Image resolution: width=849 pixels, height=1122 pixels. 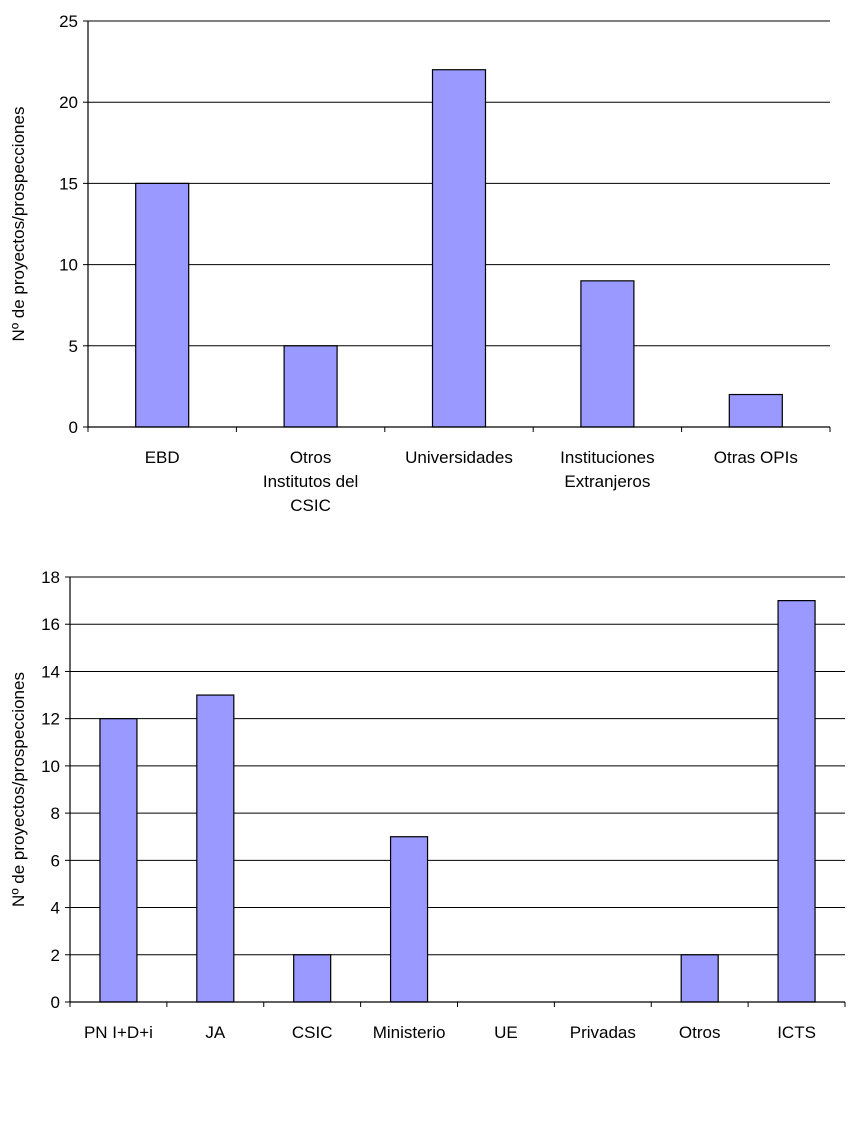 I want to click on x-category-label: EBD, so click(x=162, y=457).